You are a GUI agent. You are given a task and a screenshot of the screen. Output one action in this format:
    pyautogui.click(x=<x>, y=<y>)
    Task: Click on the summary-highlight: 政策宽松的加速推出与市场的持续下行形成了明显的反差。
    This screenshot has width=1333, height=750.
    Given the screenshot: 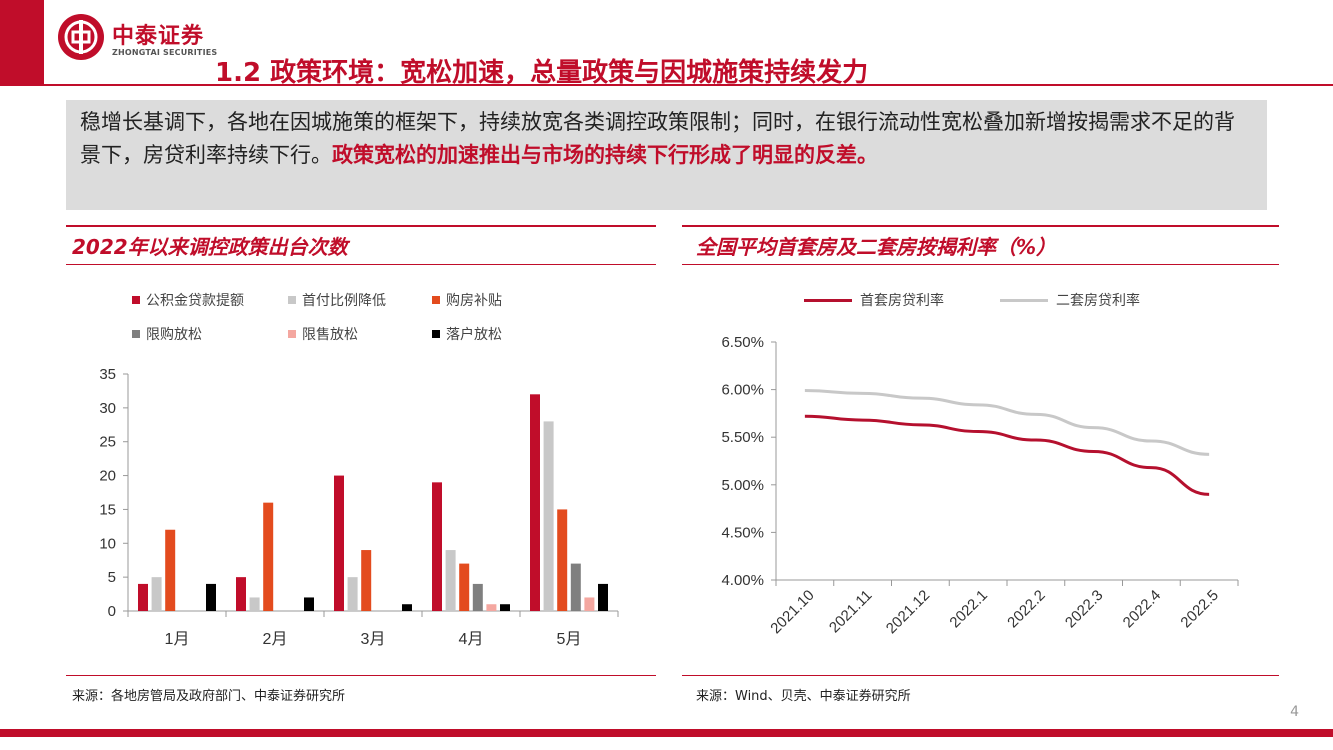 What is the action you would take?
    pyautogui.click(x=605, y=155)
    